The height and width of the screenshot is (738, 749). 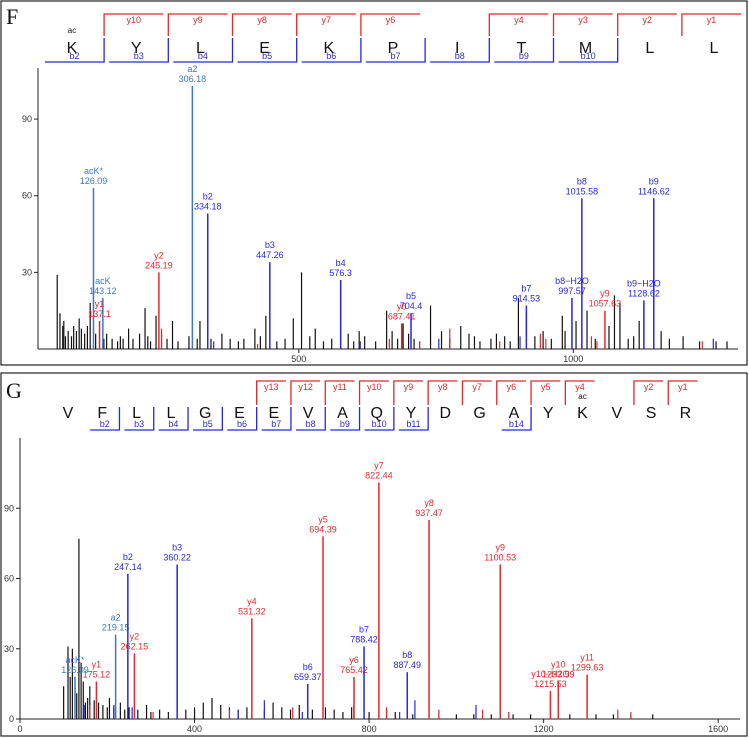 I want to click on peak-ion-label: y8, so click(x=429, y=503).